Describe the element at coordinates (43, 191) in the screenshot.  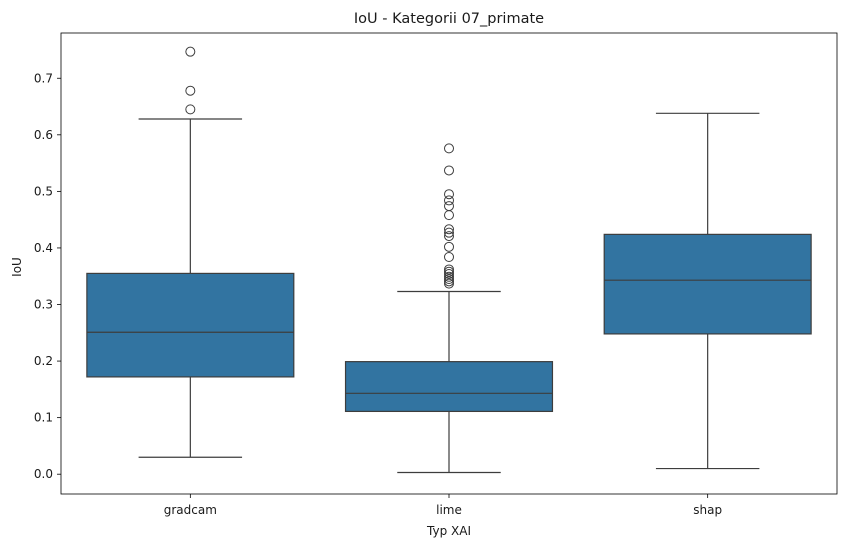
I see `y-tick-label: 0.5` at that location.